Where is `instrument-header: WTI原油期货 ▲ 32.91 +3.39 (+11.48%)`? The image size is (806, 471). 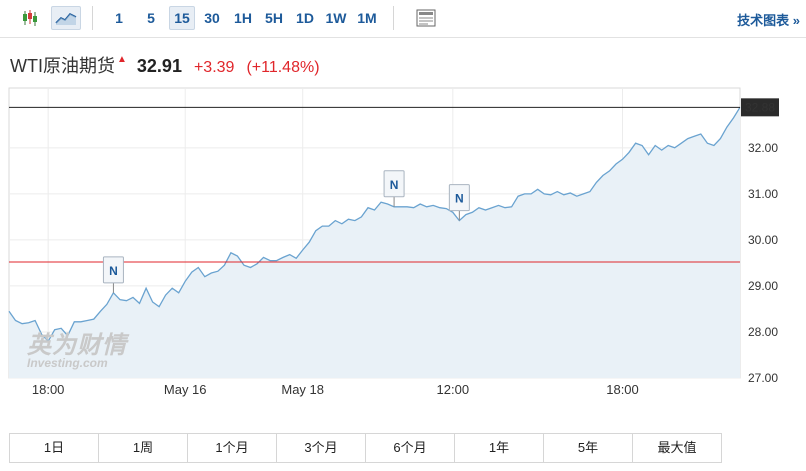
instrument-header: WTI原油期货 ▲ 32.91 +3.39 (+11.48%) is located at coordinates (165, 65).